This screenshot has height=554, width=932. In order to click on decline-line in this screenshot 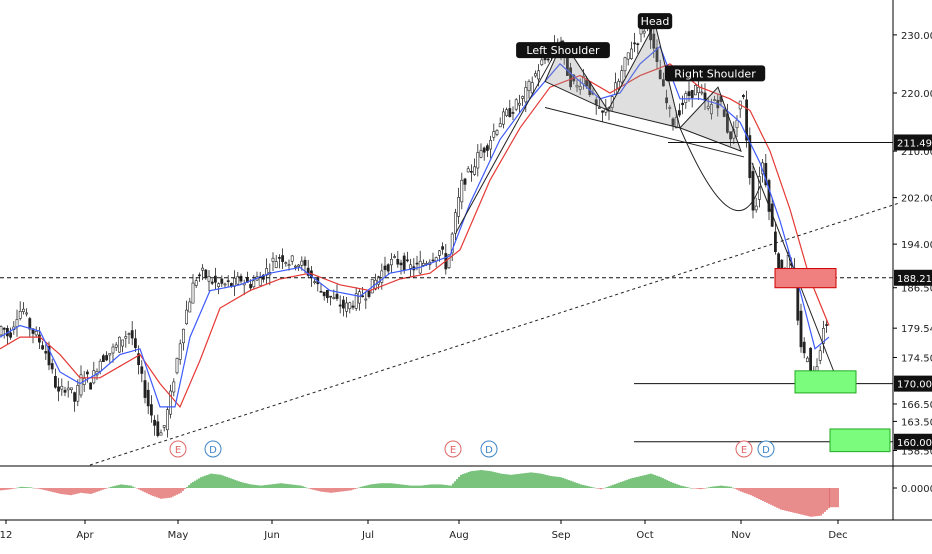, I will do `click(793, 267)`.